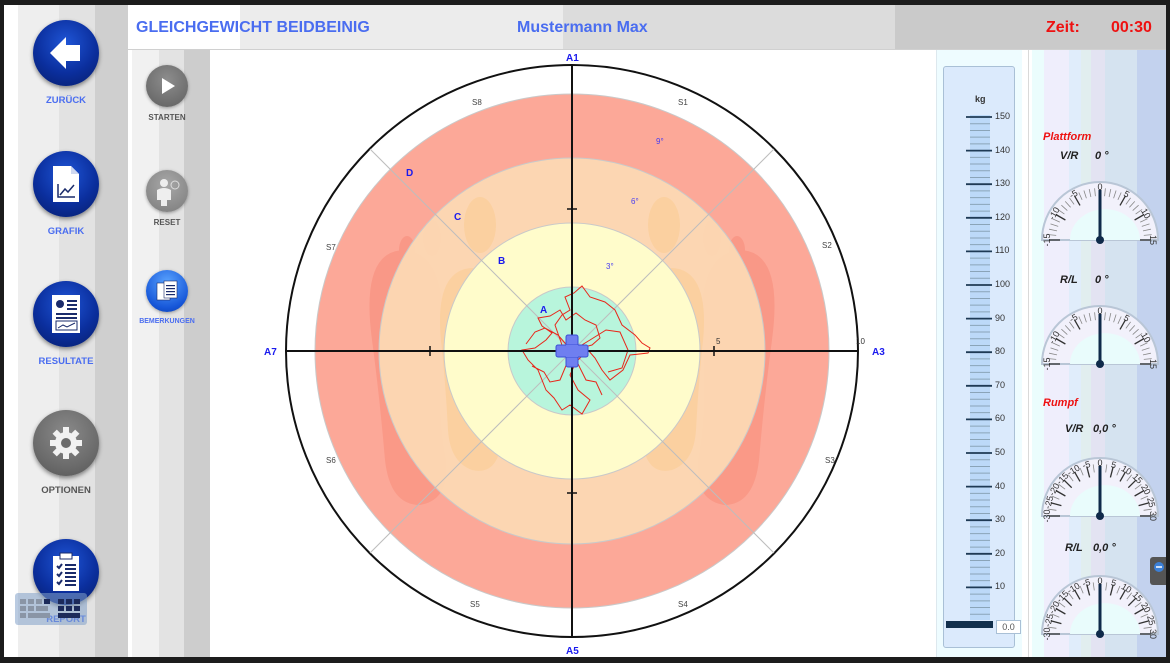 The width and height of the screenshot is (1170, 663). Describe the element at coordinates (1000, 452) in the screenshot. I see `weight-tick-label: 50` at that location.